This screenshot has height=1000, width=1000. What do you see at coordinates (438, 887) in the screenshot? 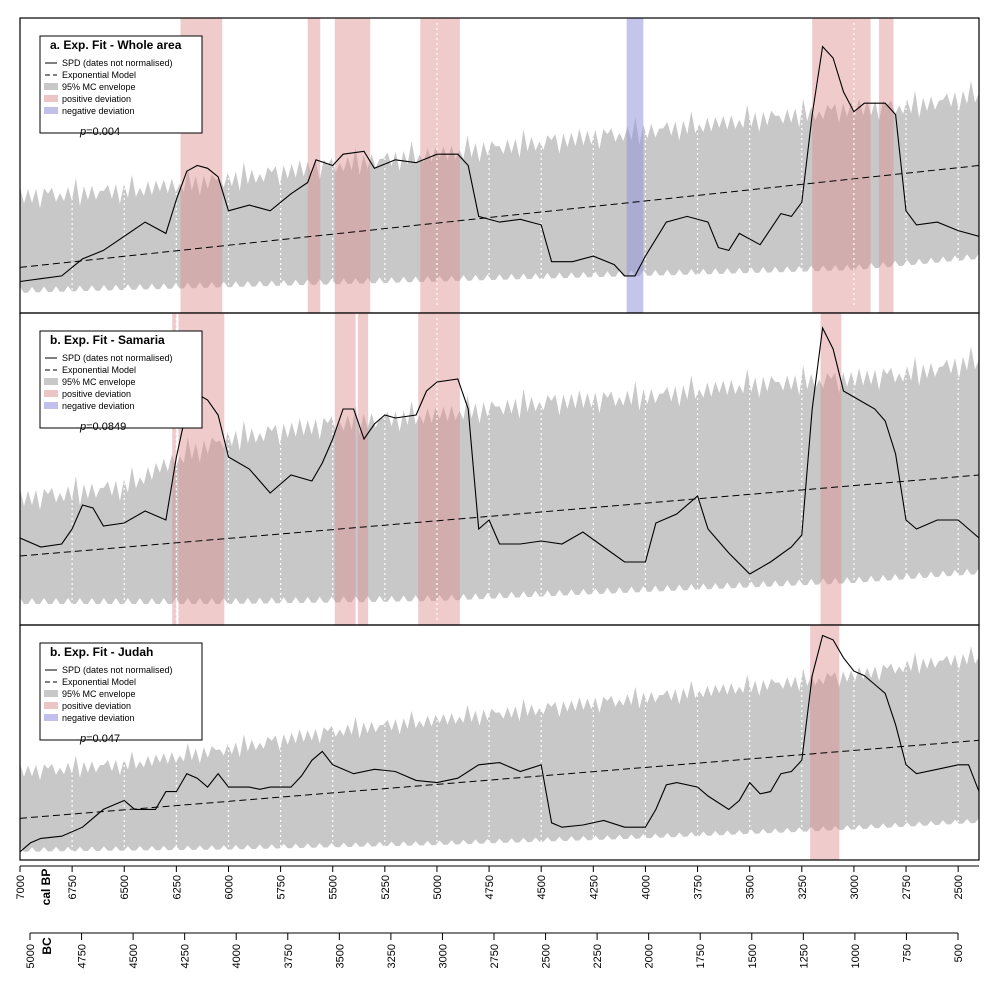
I see `tick-label-bp-5000: 5000` at bounding box center [438, 887].